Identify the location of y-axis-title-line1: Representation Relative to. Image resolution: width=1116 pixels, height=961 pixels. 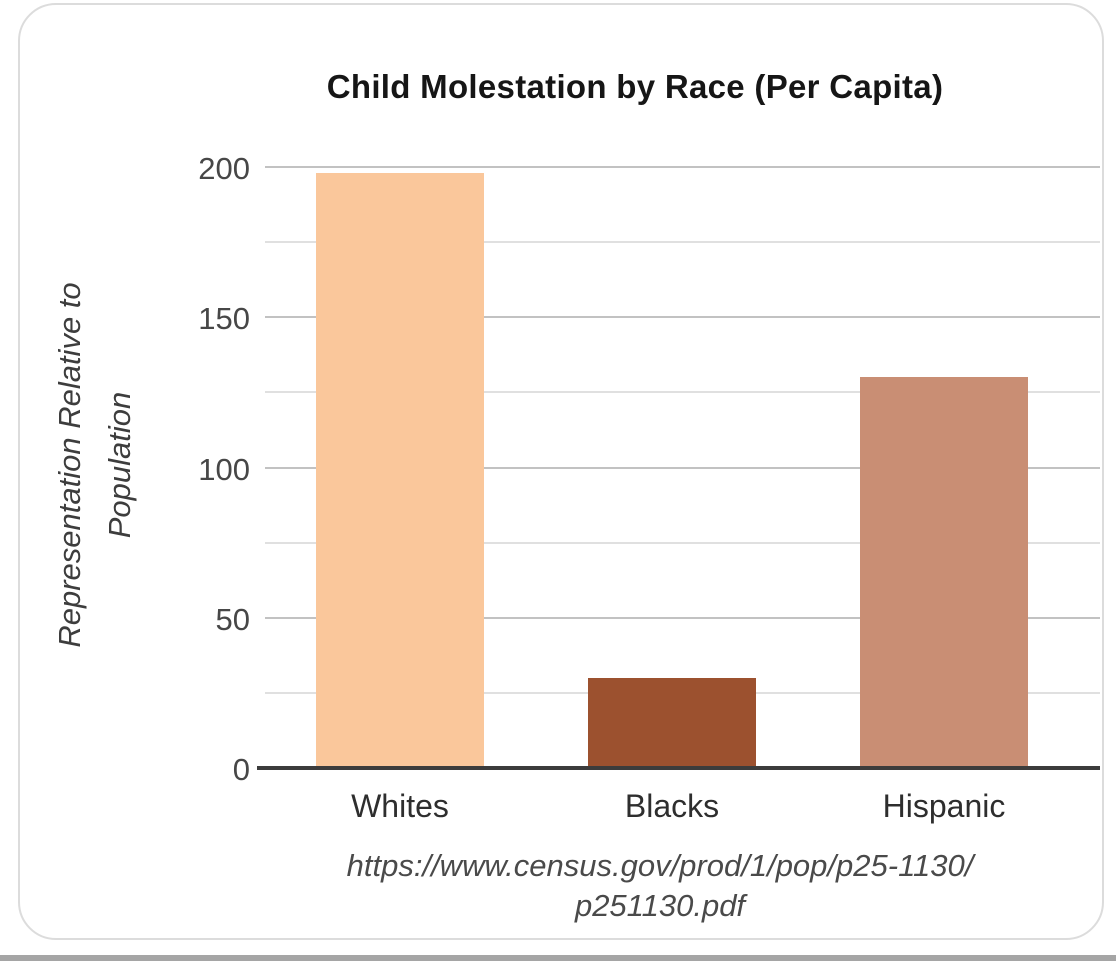
(69, 465).